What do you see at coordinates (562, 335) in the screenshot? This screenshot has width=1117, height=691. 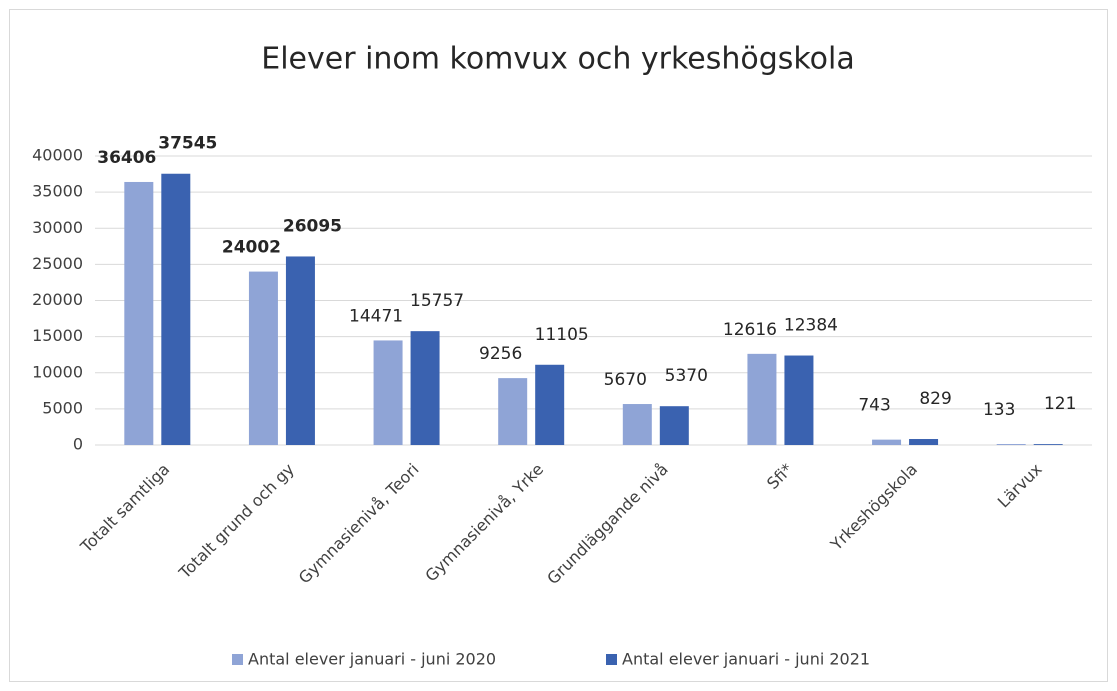 I see `data-label: 11105` at bounding box center [562, 335].